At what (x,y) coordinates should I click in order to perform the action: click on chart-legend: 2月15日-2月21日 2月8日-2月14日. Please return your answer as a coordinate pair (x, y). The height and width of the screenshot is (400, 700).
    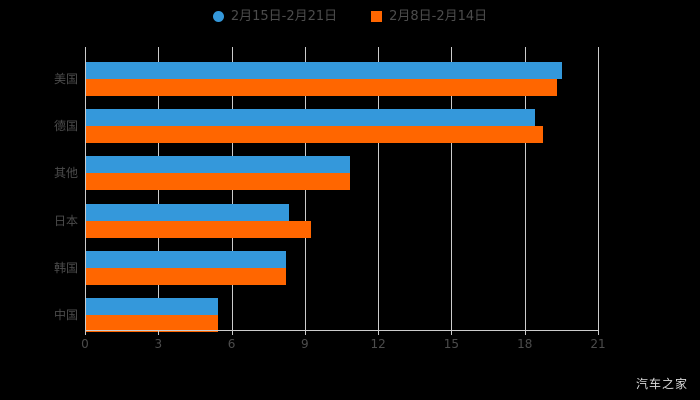
    Looking at the image, I should click on (350, 16).